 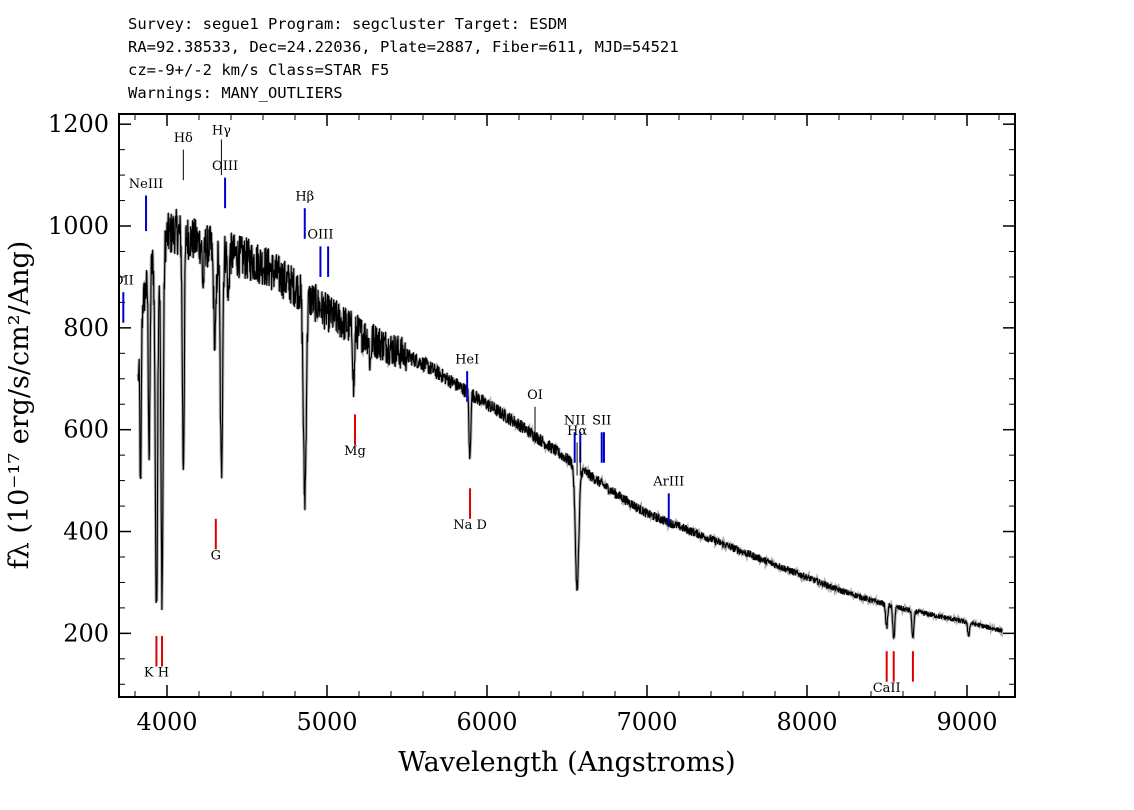 I want to click on absorption-line-label: K H, so click(x=156, y=673).